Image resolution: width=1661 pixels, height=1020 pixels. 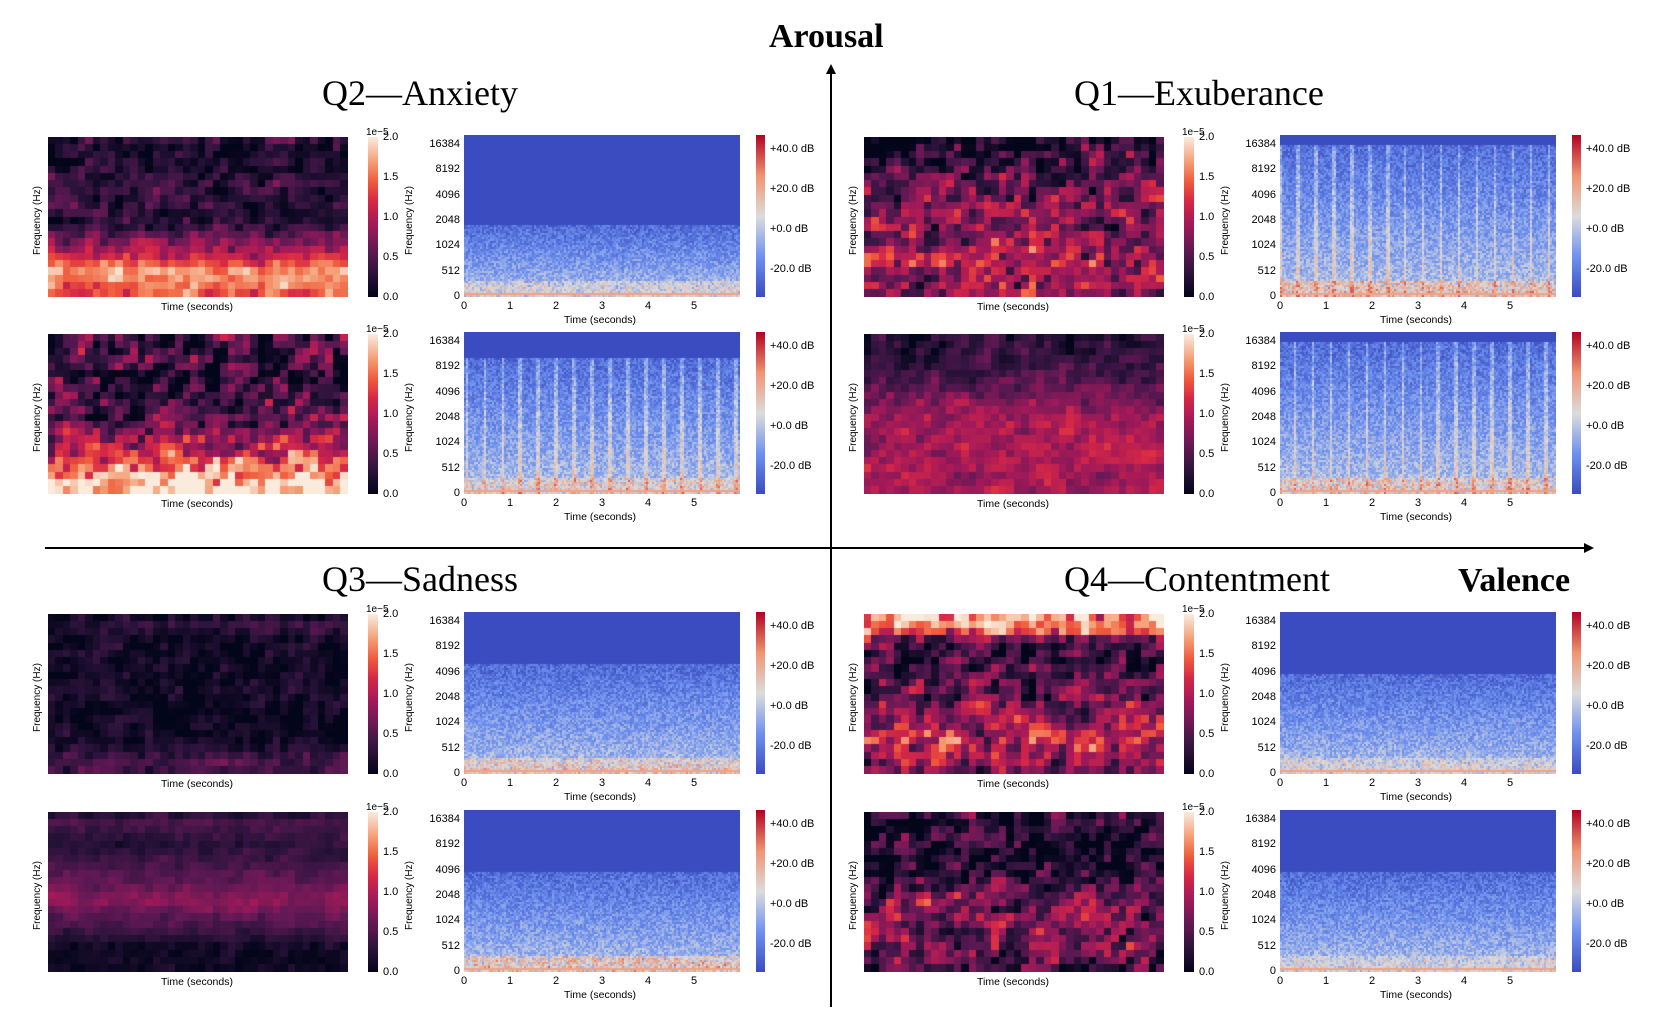 What do you see at coordinates (409, 895) in the screenshot?
I see `spectrogram-ylabel-q3-row2: Frequency (Hz)` at bounding box center [409, 895].